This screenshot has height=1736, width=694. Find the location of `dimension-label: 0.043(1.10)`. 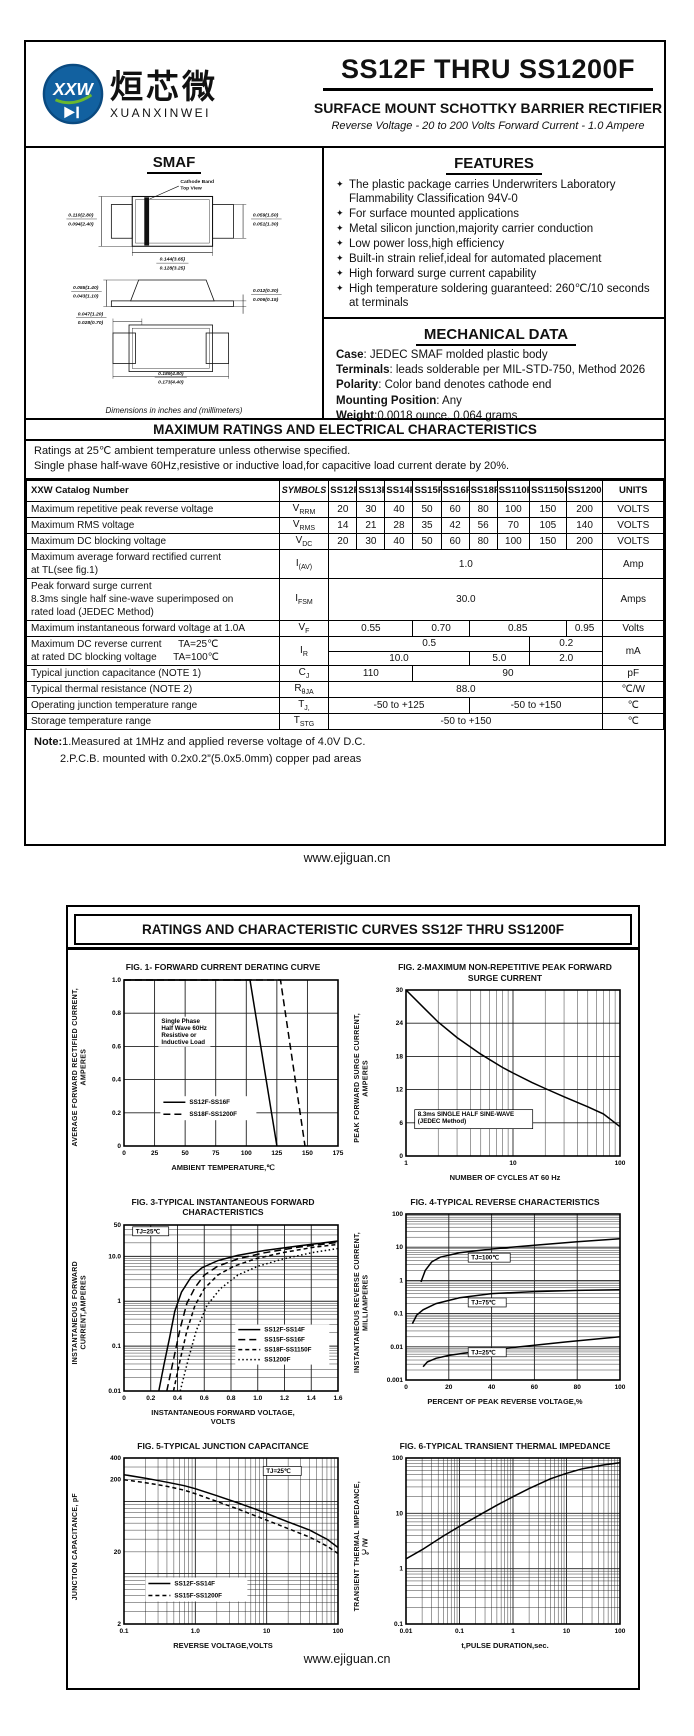

dimension-label: 0.043(1.10) is located at coordinates (86, 297).